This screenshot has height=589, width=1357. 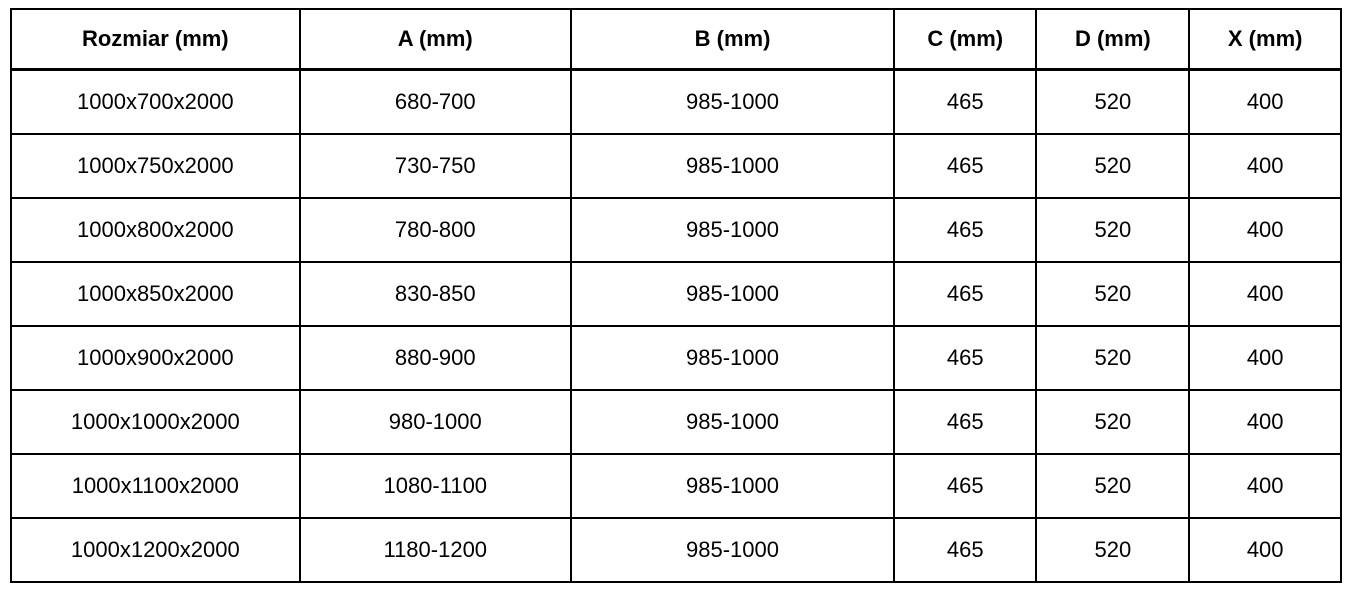 I want to click on table-cell: 1000x750x2000, so click(x=155, y=166).